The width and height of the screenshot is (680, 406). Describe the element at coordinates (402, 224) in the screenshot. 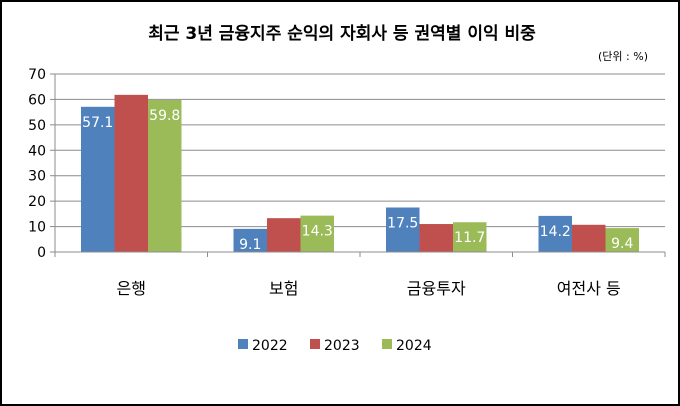

I see `data-label: 17.5` at that location.